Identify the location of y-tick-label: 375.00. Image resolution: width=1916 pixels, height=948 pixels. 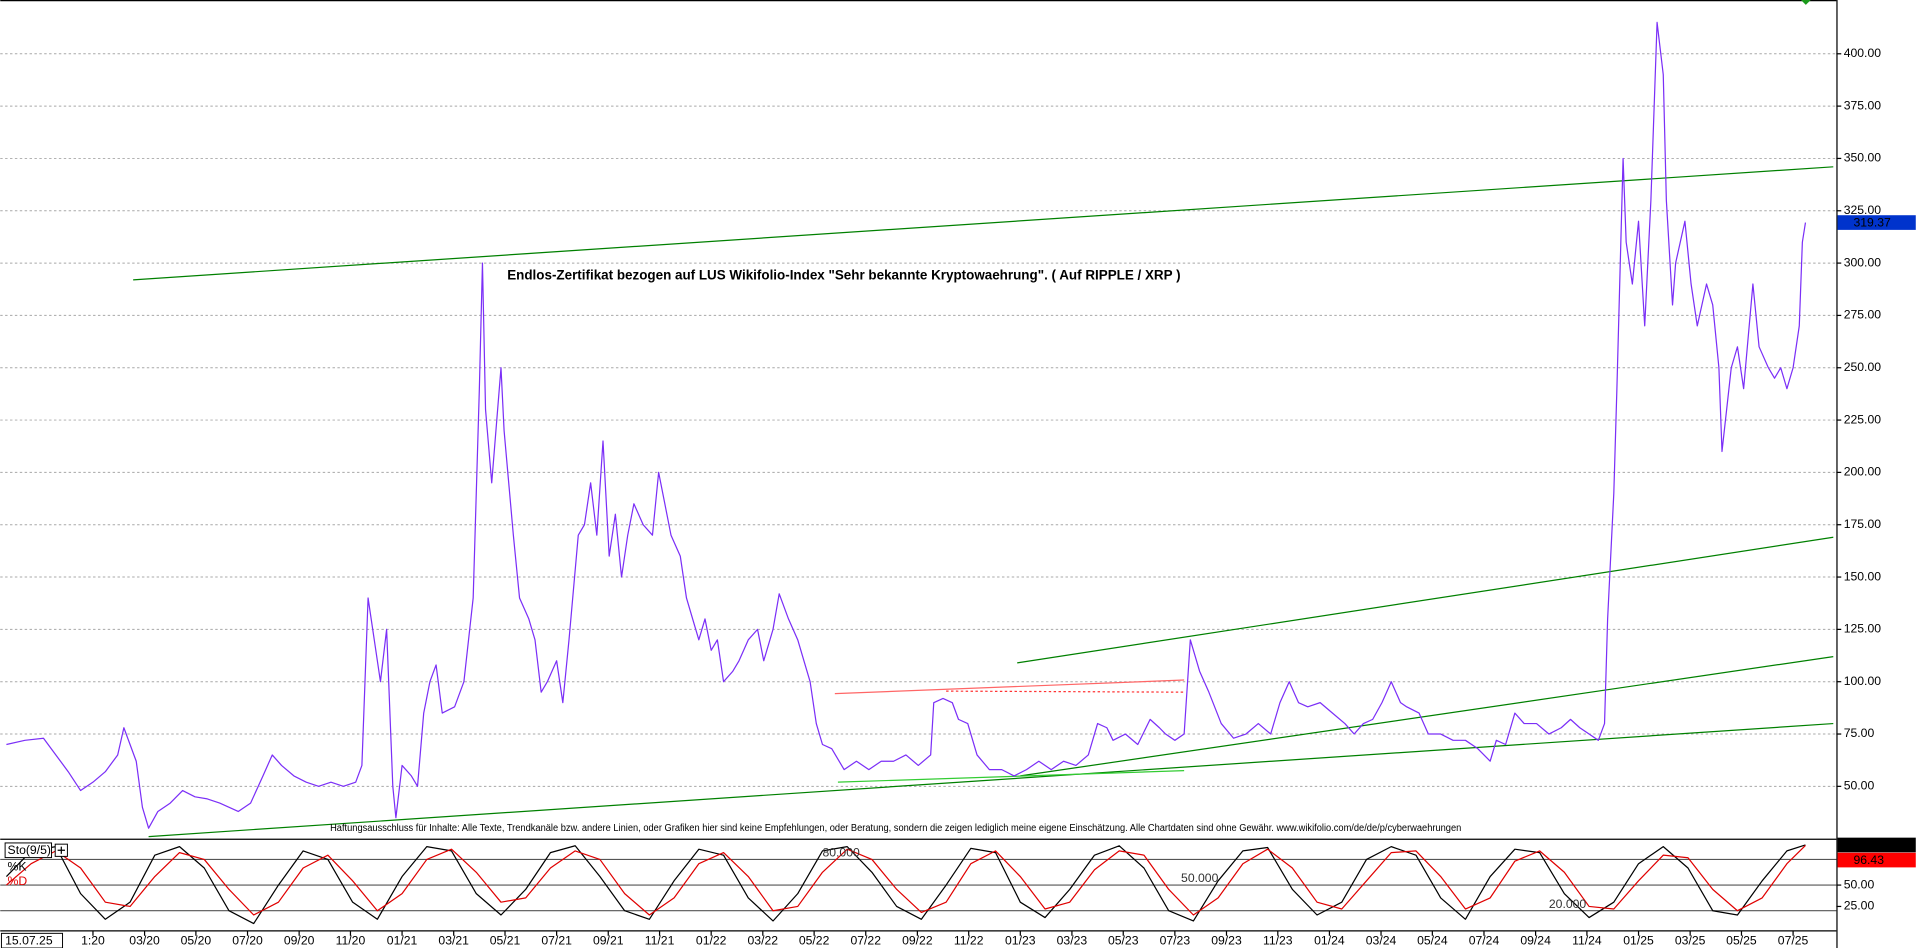
(1863, 105).